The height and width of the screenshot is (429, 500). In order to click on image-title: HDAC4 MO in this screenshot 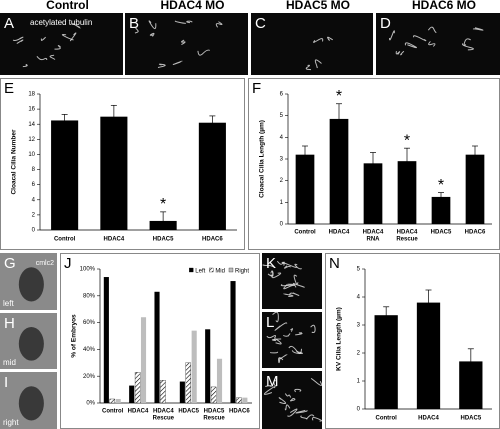, I will do `click(192, 6)`.